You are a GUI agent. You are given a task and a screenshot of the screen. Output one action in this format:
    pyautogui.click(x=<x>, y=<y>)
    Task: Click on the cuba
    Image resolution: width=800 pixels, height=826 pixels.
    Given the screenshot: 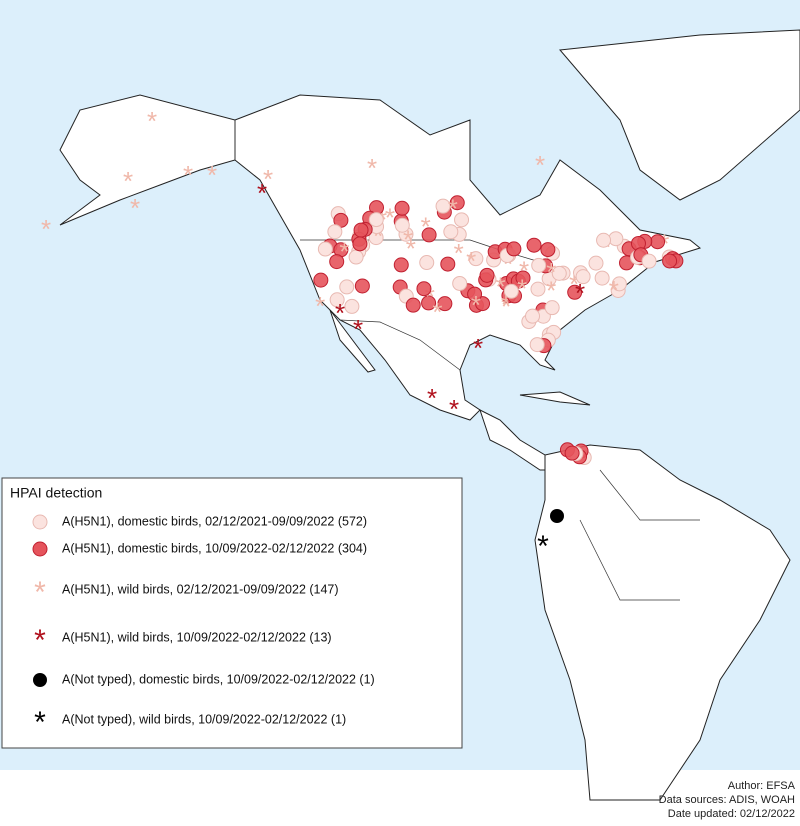 What is the action you would take?
    pyautogui.click(x=555, y=398)
    